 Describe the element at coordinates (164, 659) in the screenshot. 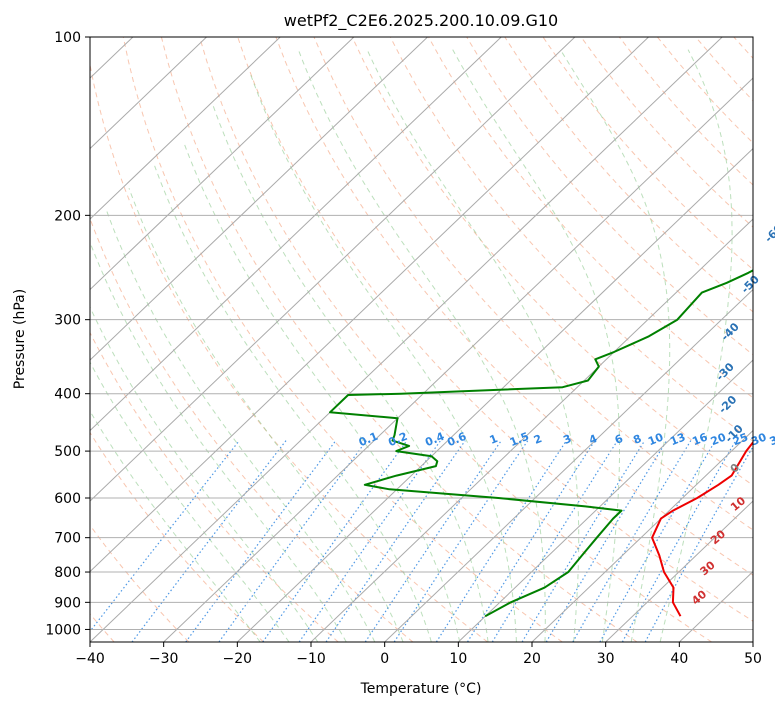

I see `x-tick-label: −30` at that location.